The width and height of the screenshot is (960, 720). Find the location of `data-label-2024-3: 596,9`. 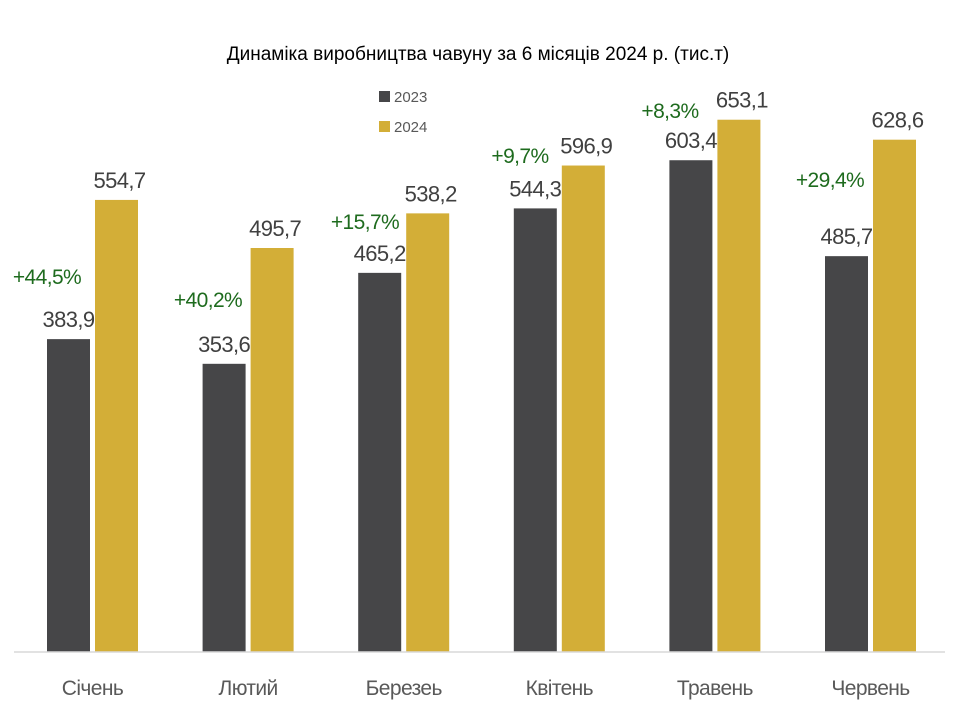

data-label-2024-3: 596,9 is located at coordinates (586, 146).